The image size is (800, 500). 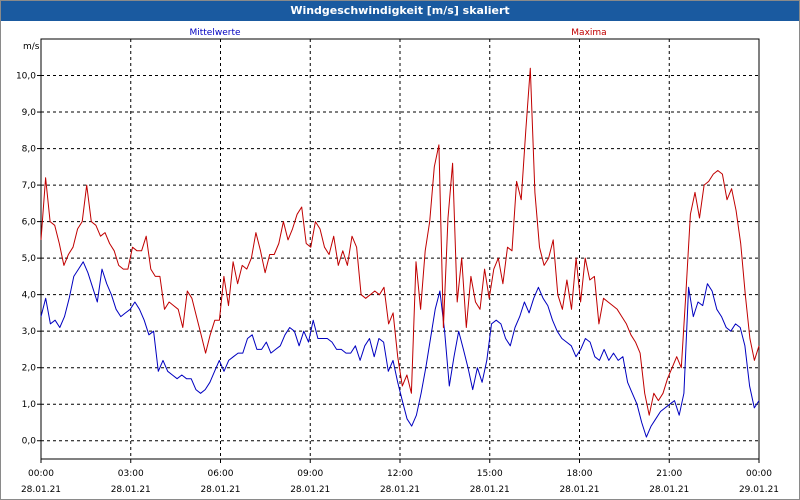 What do you see at coordinates (29, 369) in the screenshot?
I see `y-tick-label: 2,0` at bounding box center [29, 369].